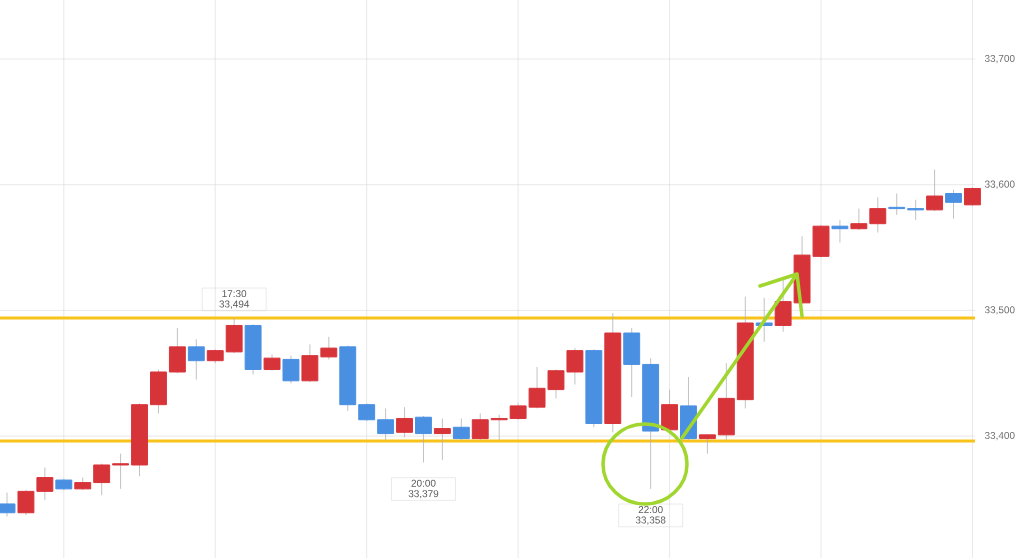  Describe the element at coordinates (234, 294) in the screenshot. I see `annotation: 17:30` at that location.